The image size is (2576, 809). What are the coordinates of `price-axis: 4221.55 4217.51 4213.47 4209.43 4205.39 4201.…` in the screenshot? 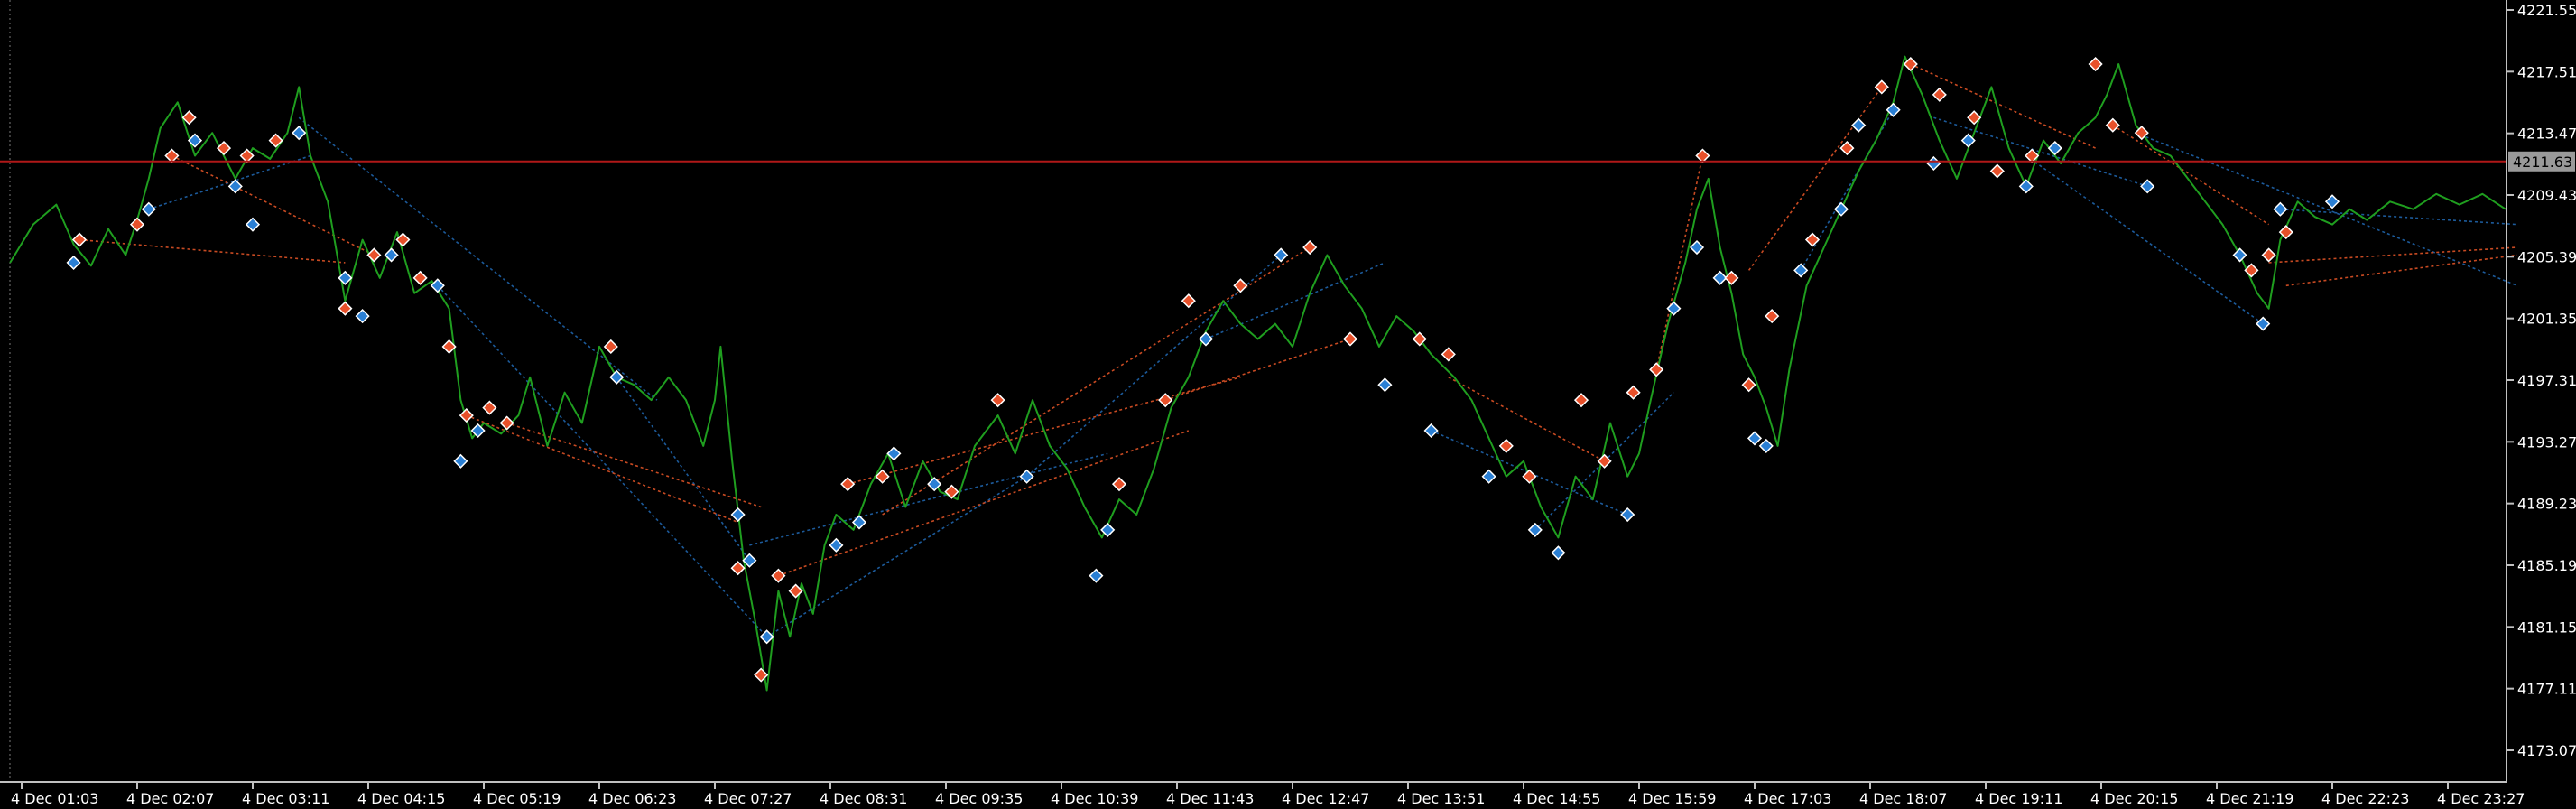 It's located at (2541, 380).